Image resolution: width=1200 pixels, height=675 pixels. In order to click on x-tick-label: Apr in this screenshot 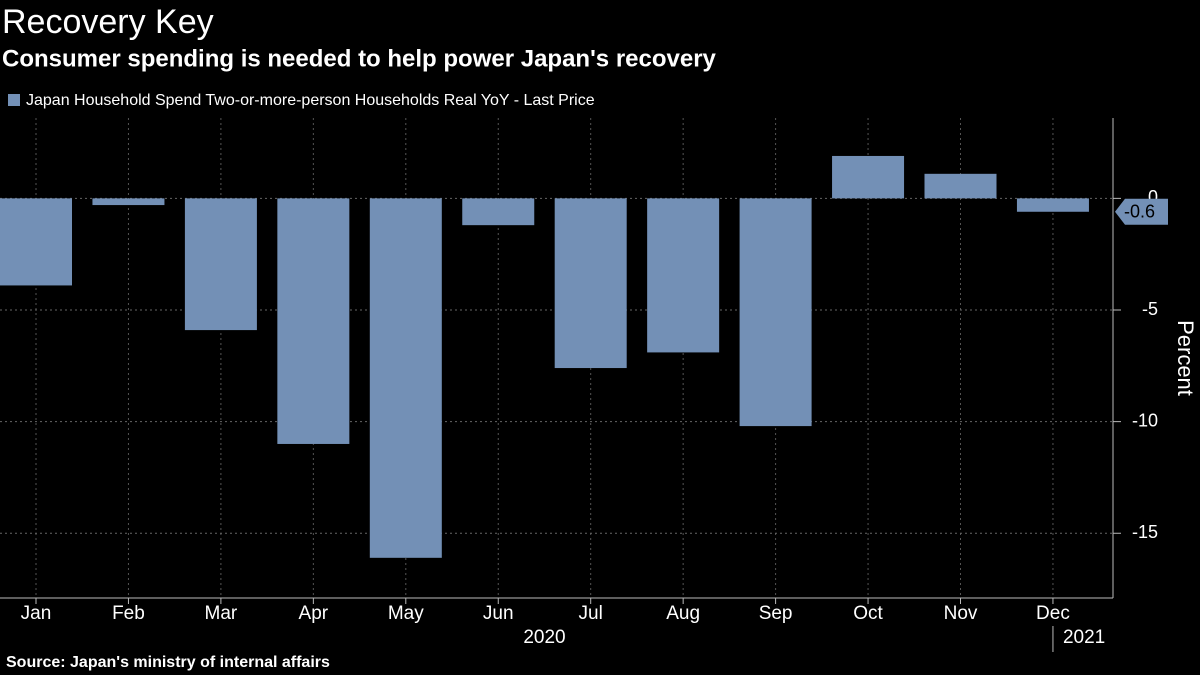, I will do `click(314, 613)`.